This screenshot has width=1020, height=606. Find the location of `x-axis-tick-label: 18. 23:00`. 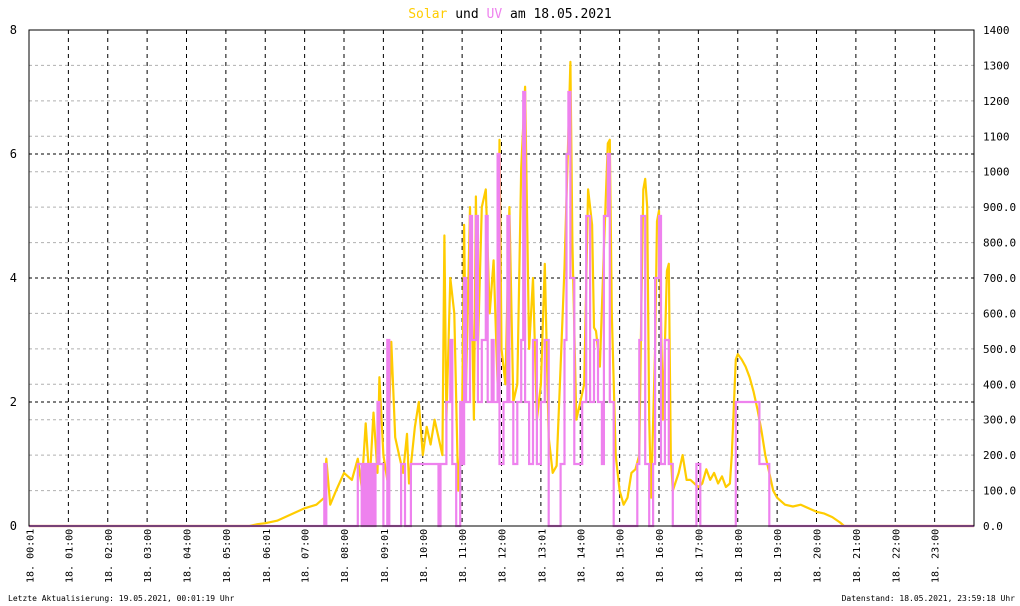

x-axis-tick-label: 18. 23:00 is located at coordinates (936, 556).